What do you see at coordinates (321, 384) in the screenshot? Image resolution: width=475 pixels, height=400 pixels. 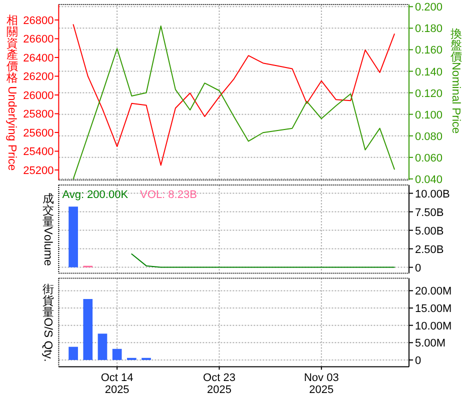 I see `x-tick-label: Nov 03 2025` at bounding box center [321, 384].